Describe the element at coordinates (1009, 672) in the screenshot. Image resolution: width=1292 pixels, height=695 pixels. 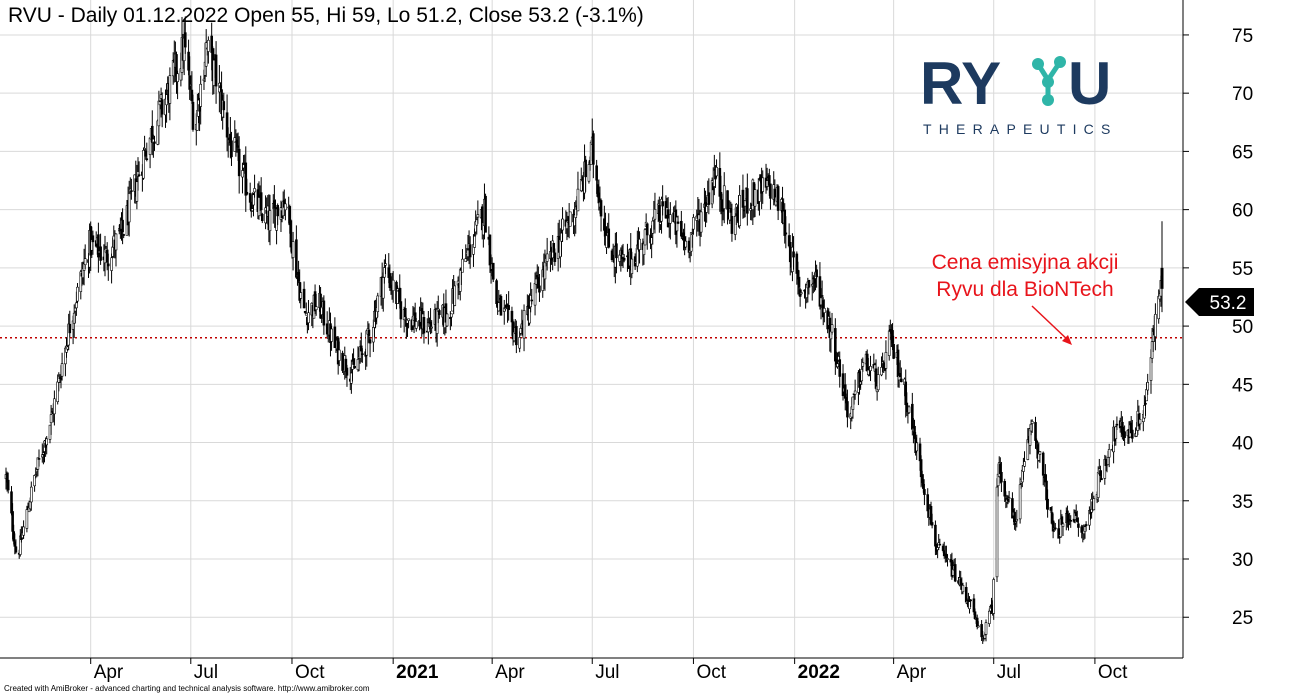
I see `x-tick-label: Jul` at that location.